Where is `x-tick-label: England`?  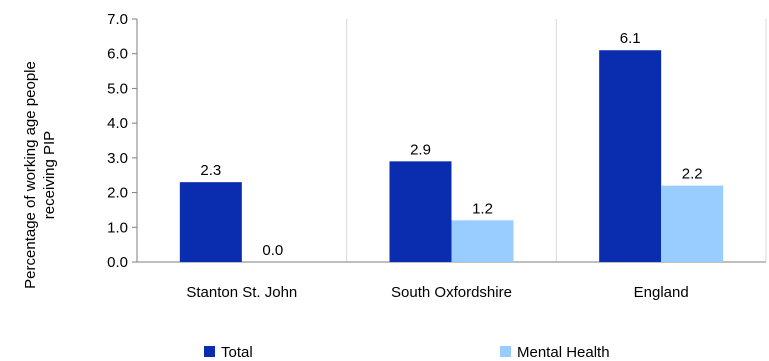
x-tick-label: England is located at coordinates (661, 292).